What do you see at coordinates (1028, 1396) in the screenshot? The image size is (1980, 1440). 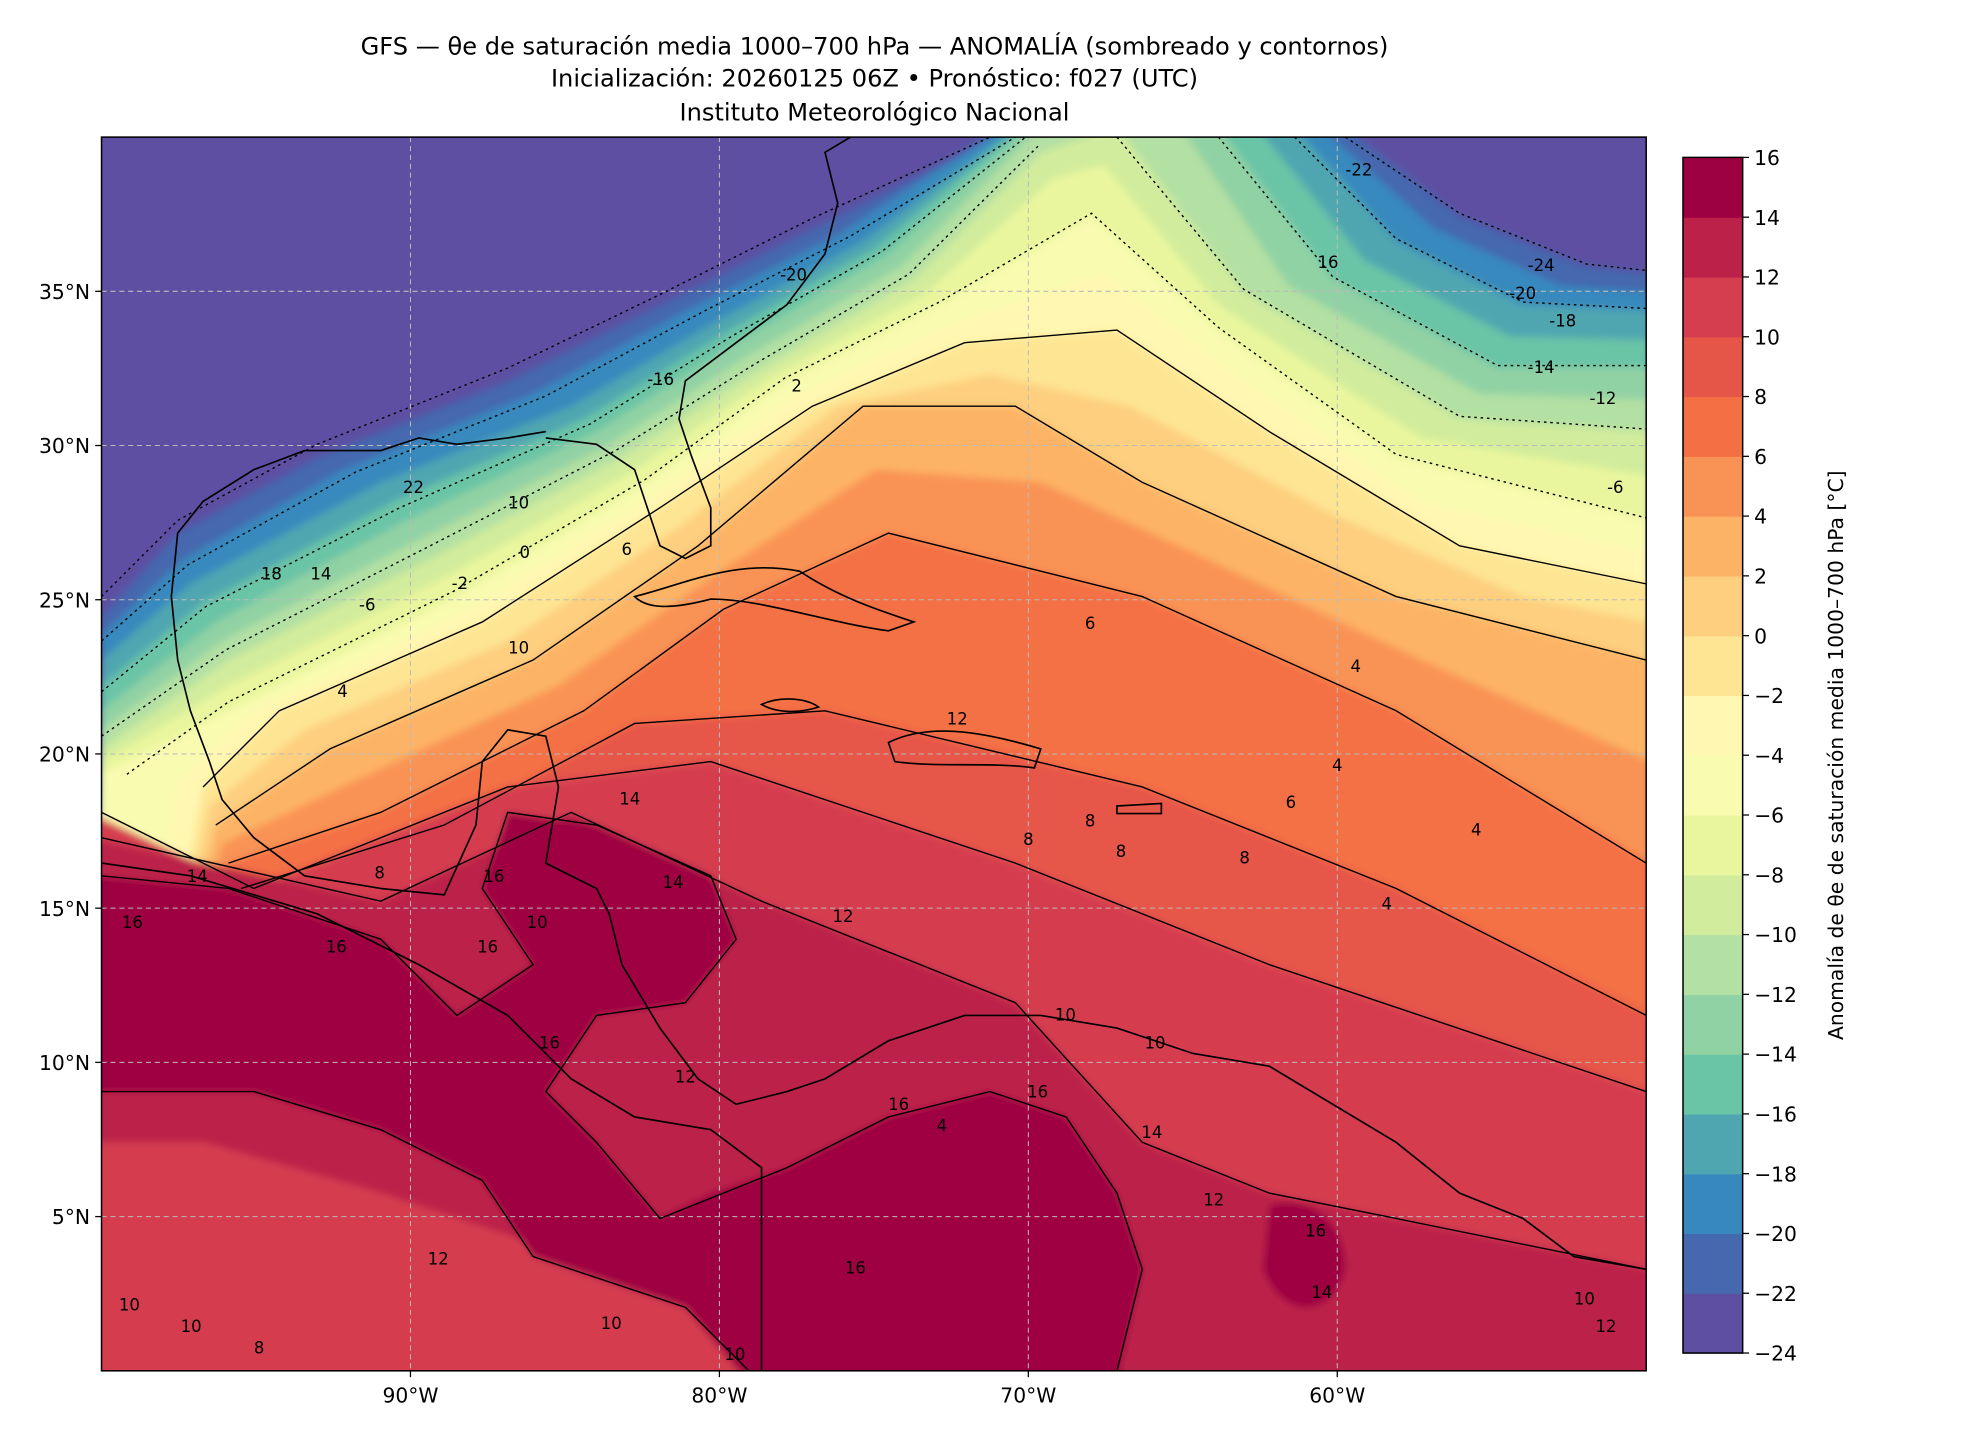 I see `x-tick-label: 70°W` at bounding box center [1028, 1396].